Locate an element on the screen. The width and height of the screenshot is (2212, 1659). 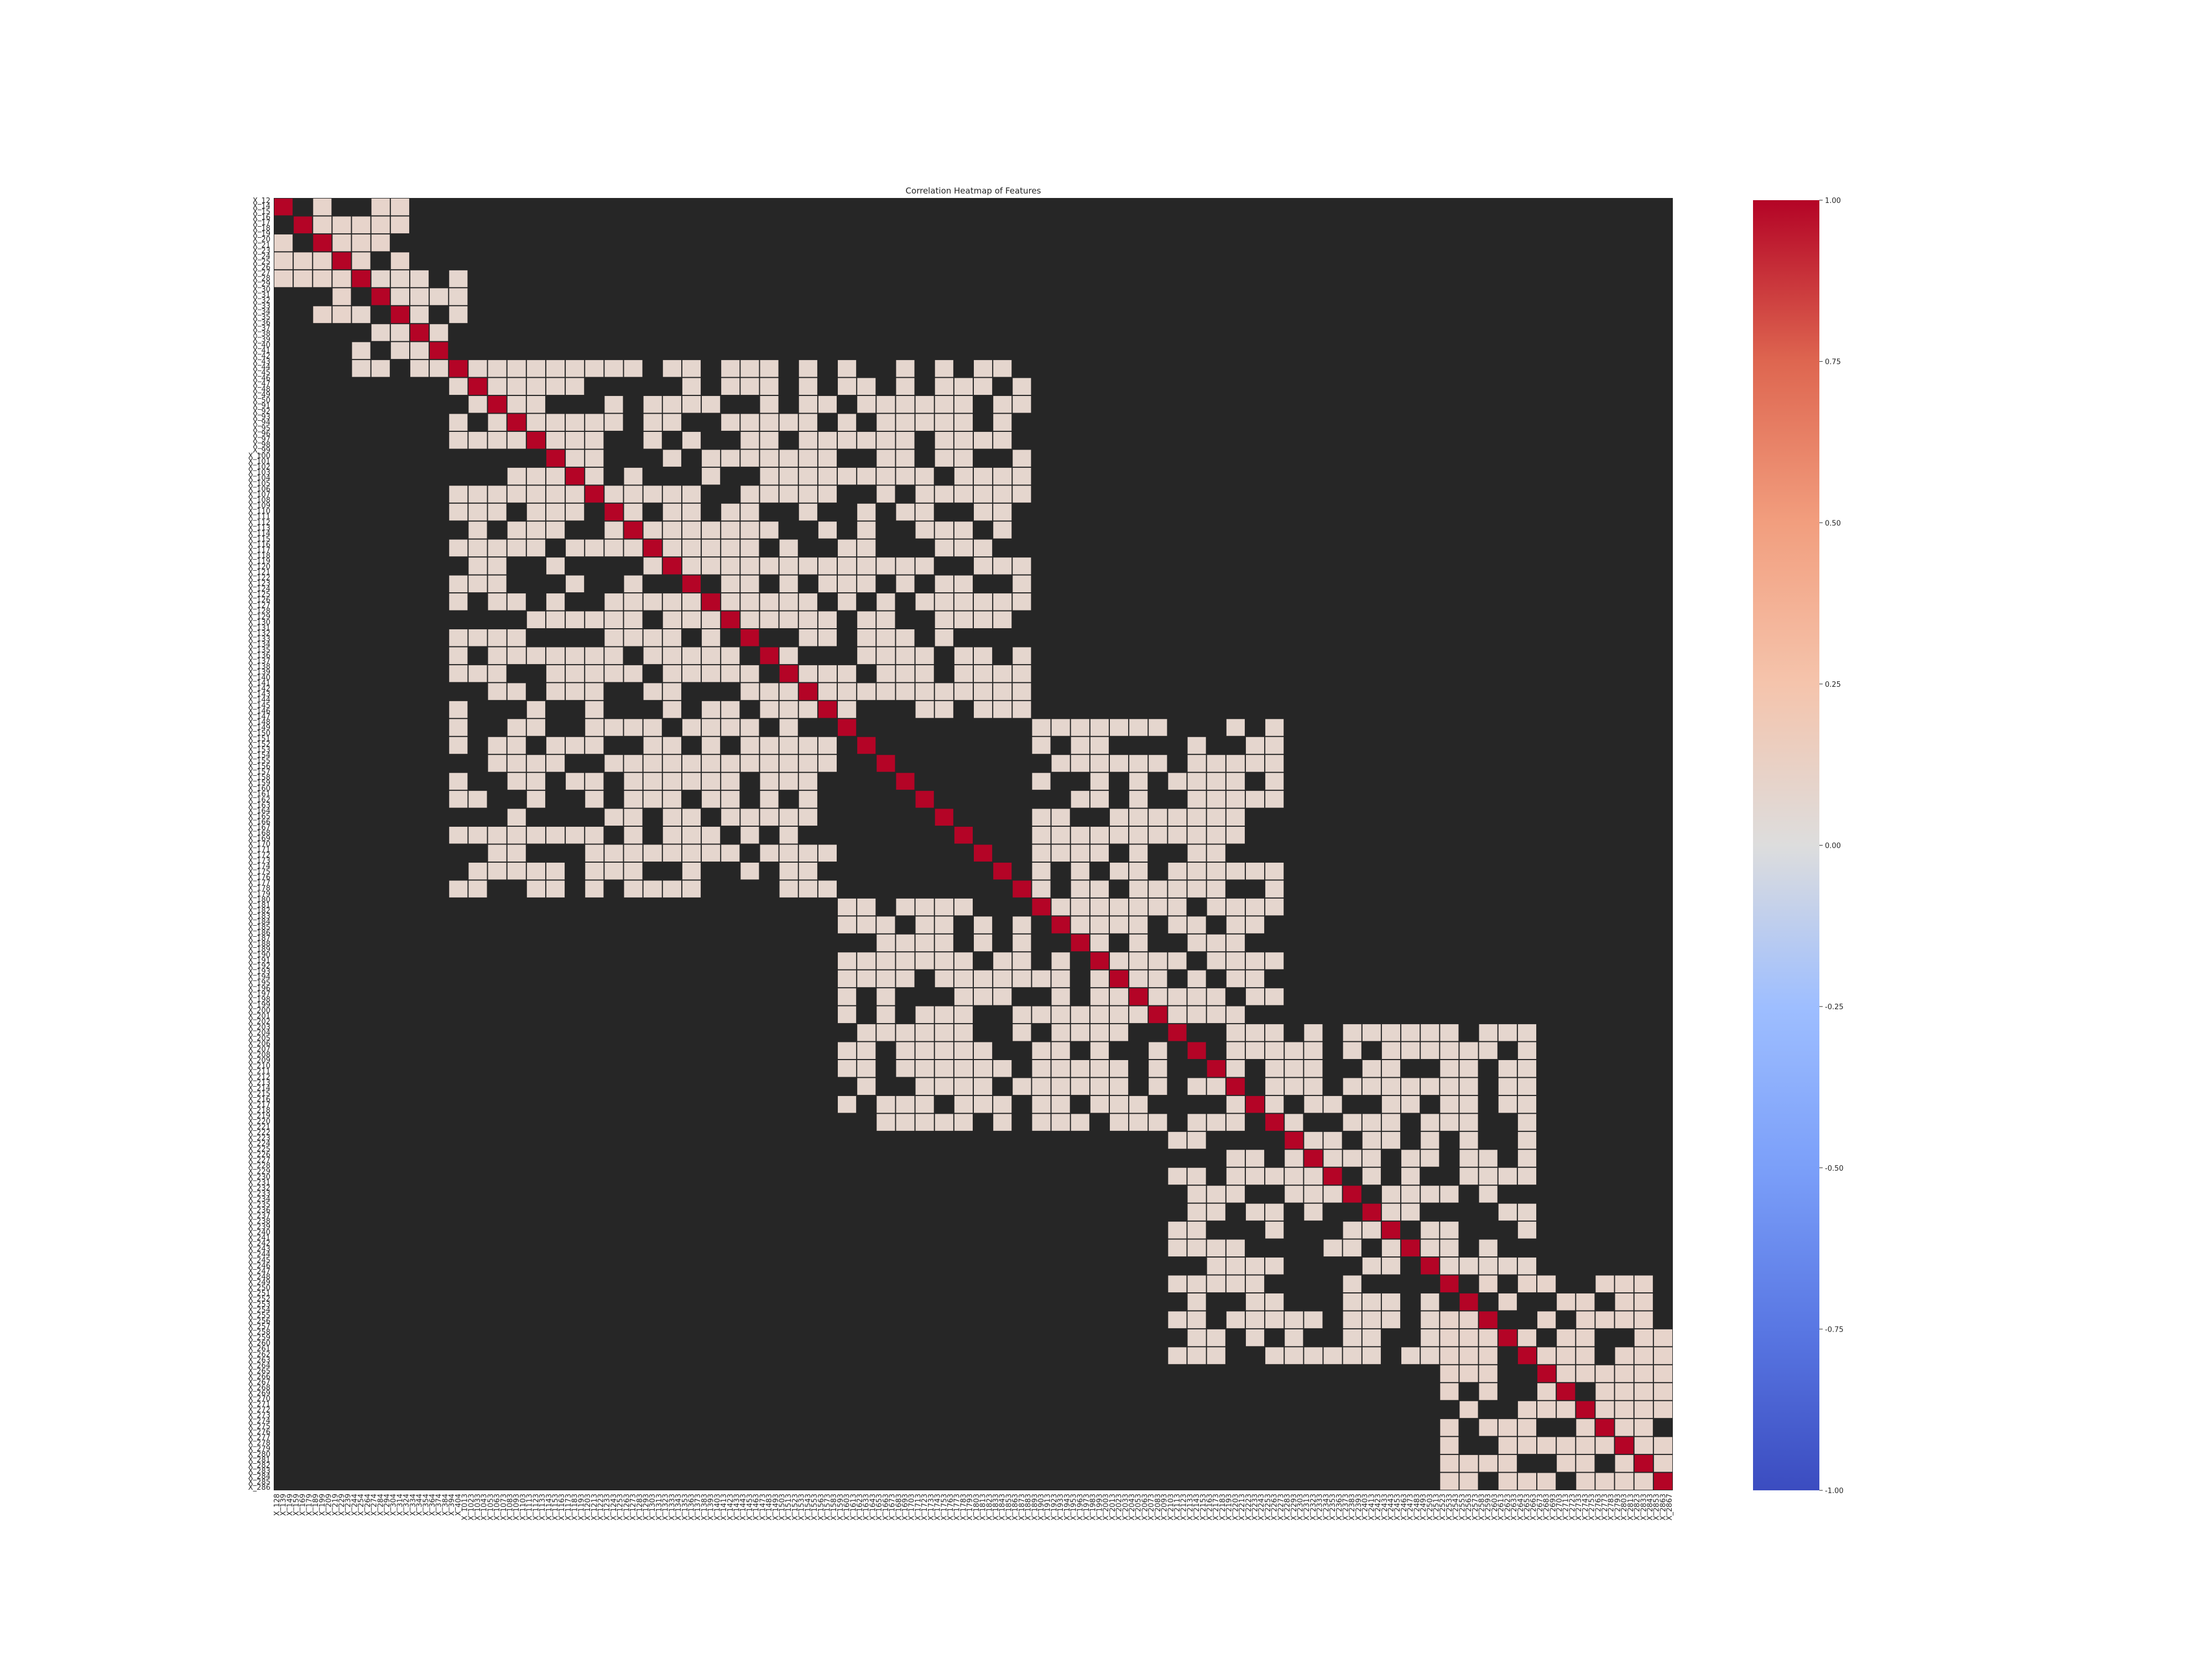
x-tick-label: X_1103 is located at coordinates (524, 1507).